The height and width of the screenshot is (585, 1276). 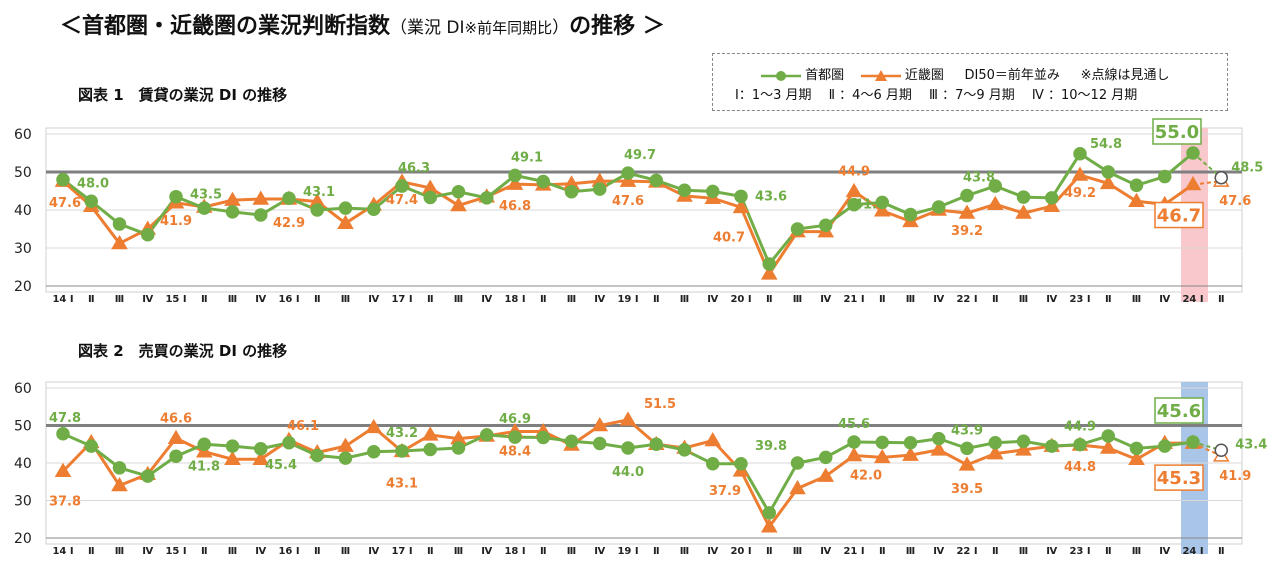 I want to click on chart1-title: 図表 1 賃貸の業況 DI の推移, so click(x=183, y=95).